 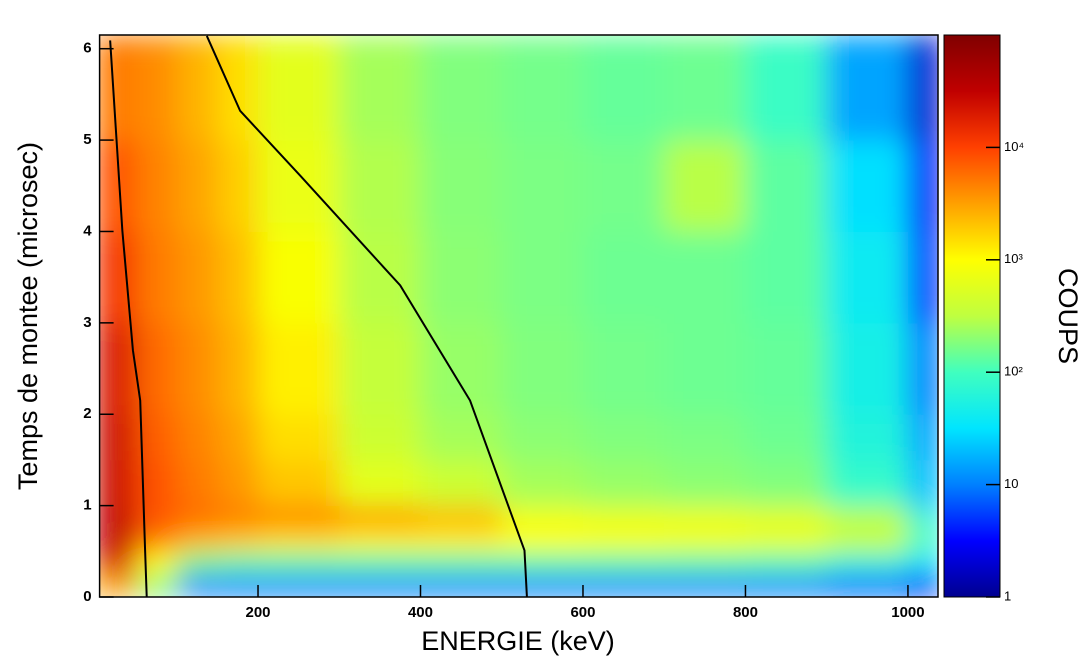 What do you see at coordinates (1013, 371) in the screenshot?
I see `colorbar-tick-label: 10²` at bounding box center [1013, 371].